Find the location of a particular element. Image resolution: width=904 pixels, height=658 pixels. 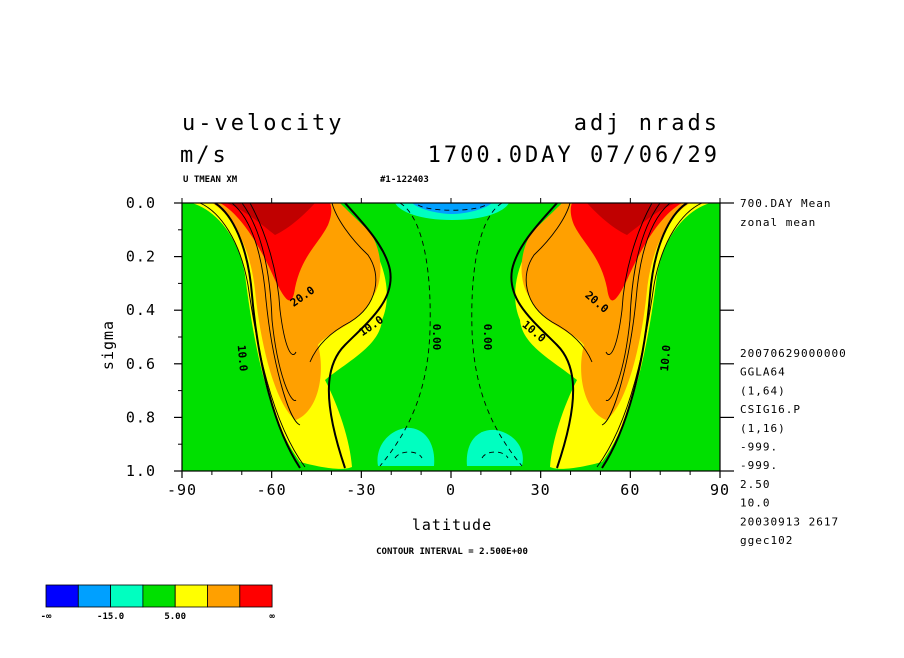

x-tick-label: 0 is located at coordinates (451, 490).